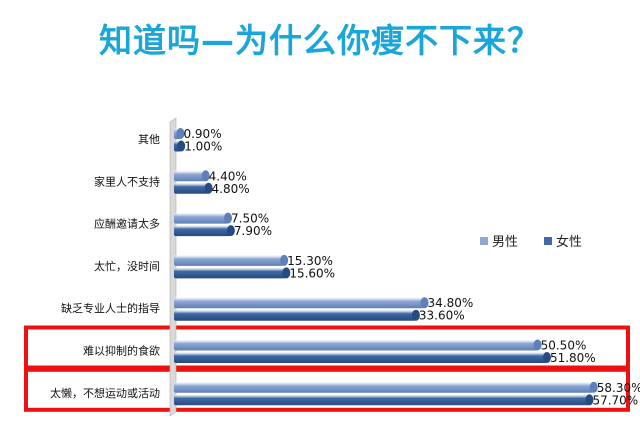  What do you see at coordinates (564, 346) in the screenshot?
I see `data-label: 50.50%` at bounding box center [564, 346].